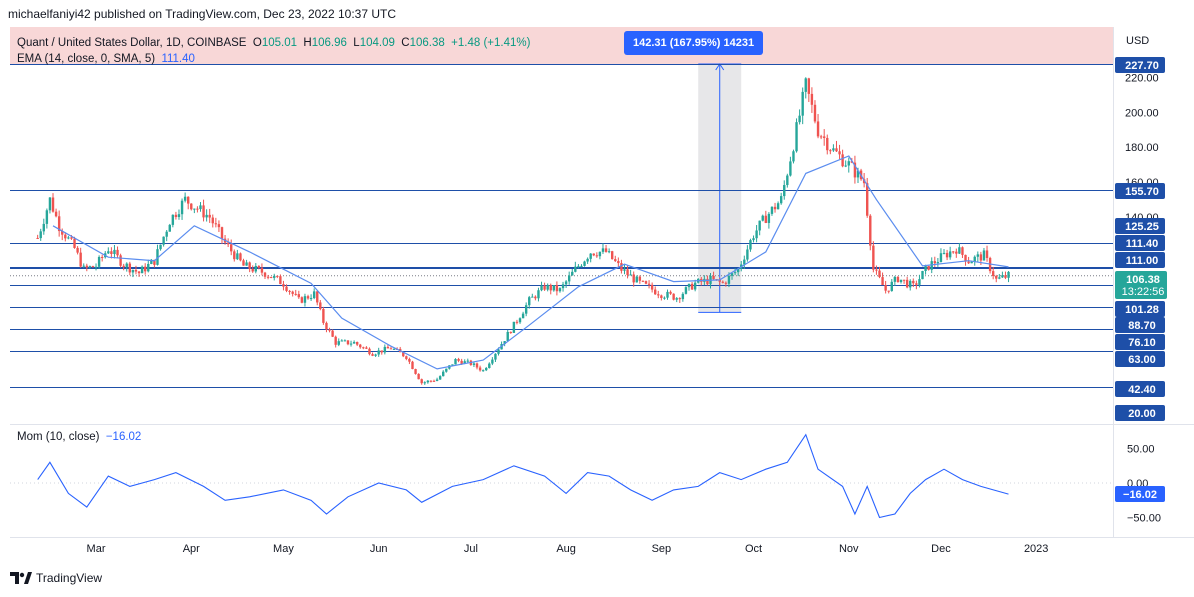 This screenshot has width=1194, height=597. I want to click on time-tick-label: 2023, so click(1036, 549).